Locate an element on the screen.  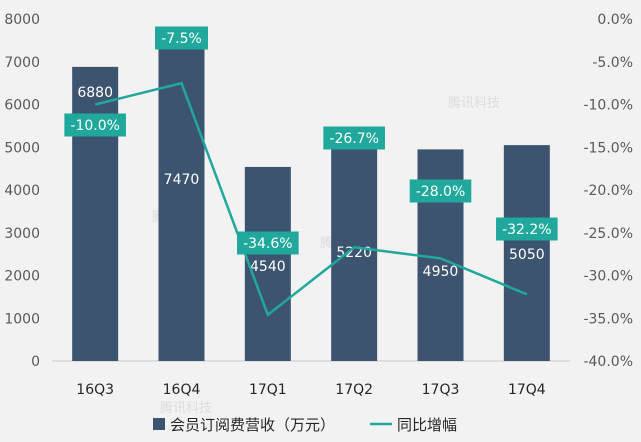
x-tick-label: 17Q3 is located at coordinates (441, 390).